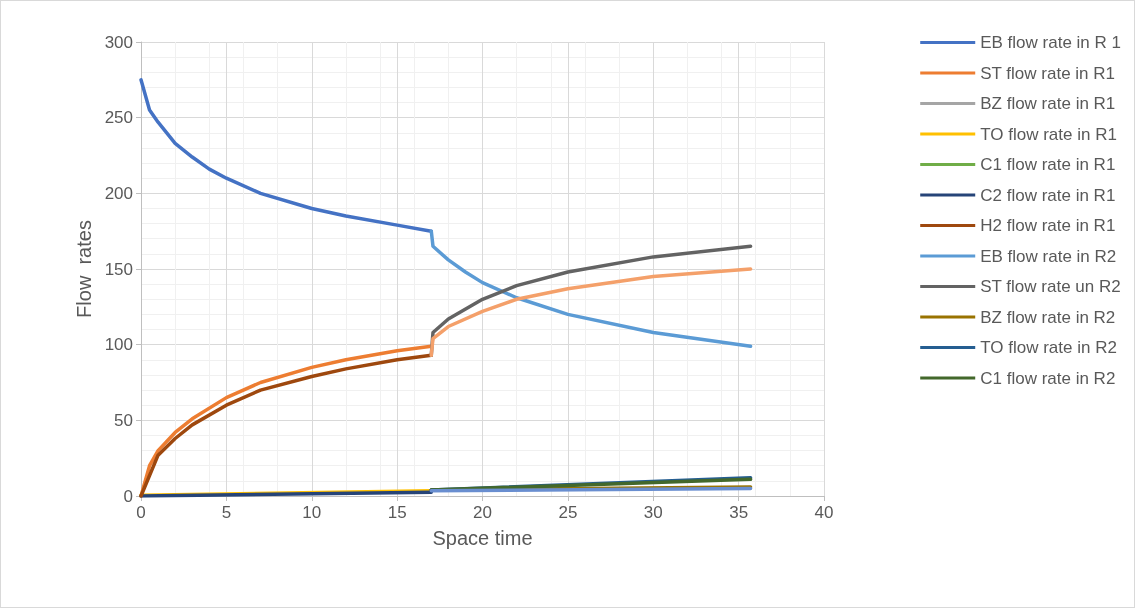 This screenshot has width=1135, height=608. I want to click on legend-label: EB flow rate in R2, so click(1048, 256).